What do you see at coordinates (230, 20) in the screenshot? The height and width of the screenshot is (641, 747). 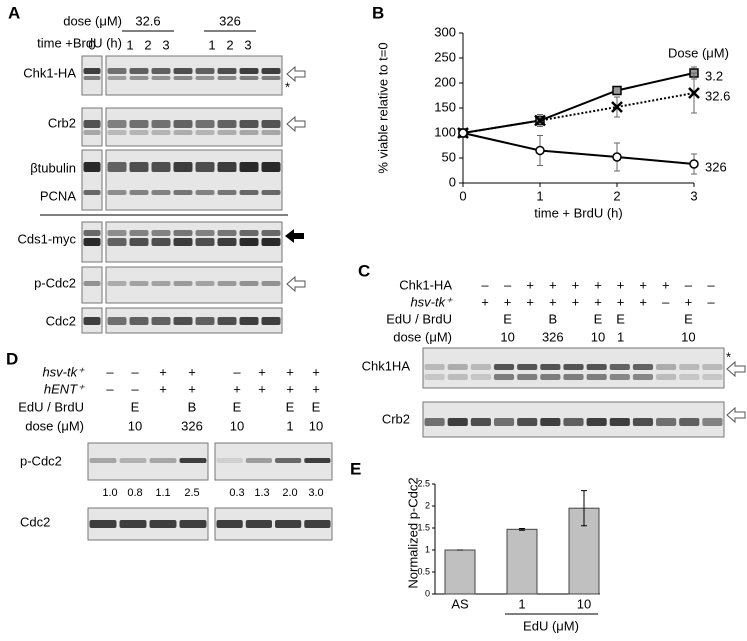 I see `group-dose: 326` at bounding box center [230, 20].